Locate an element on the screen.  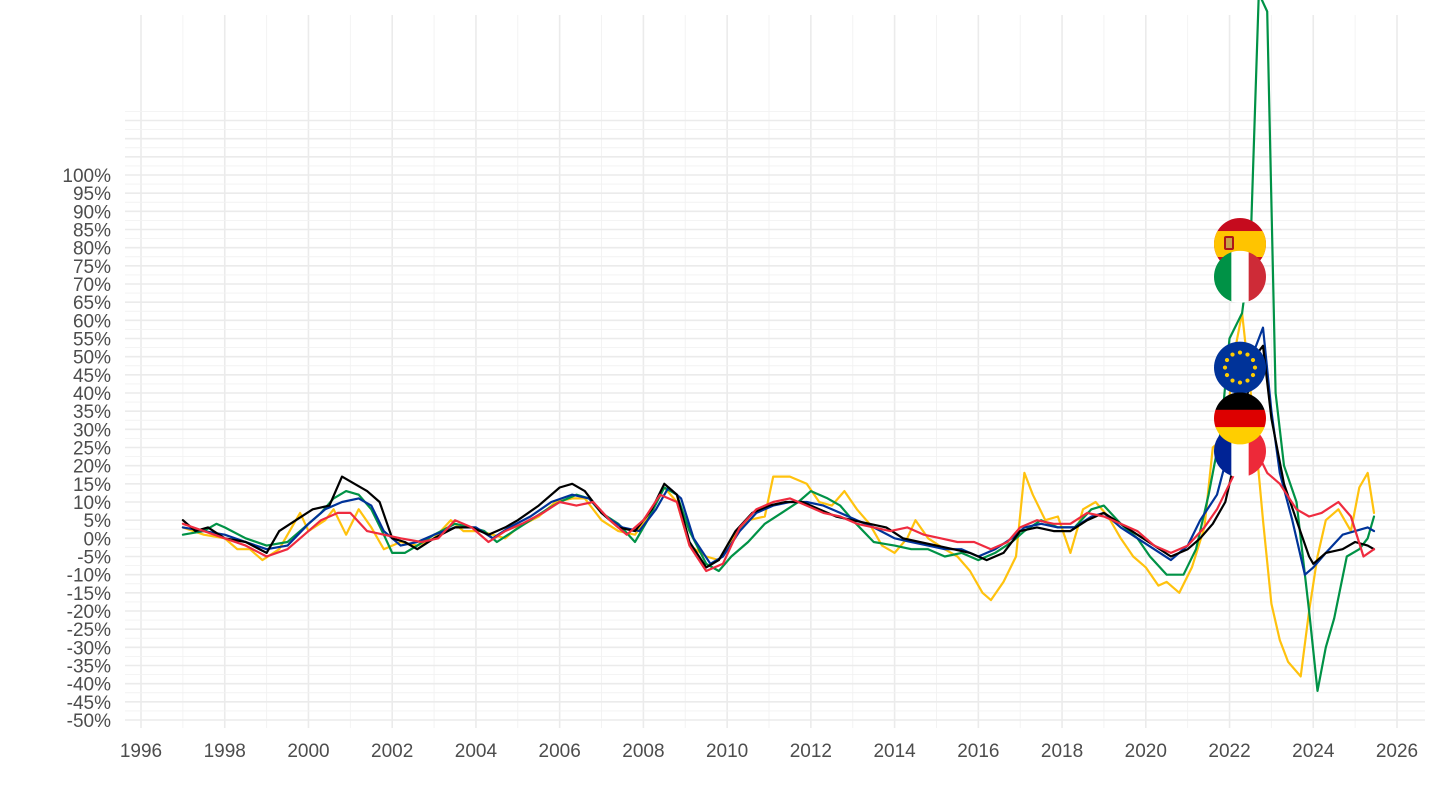
y-tick-label: 15% is located at coordinates (92, 485).